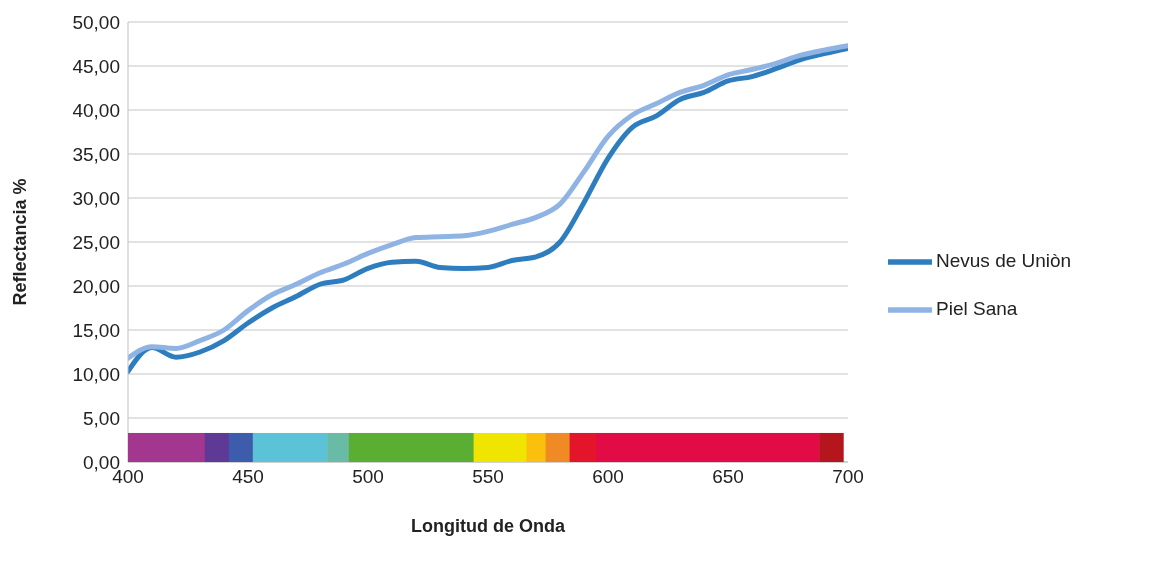 Image resolution: width=1156 pixels, height=570 pixels. Describe the element at coordinates (96, 374) in the screenshot. I see `y-tick-label: 10,00` at that location.